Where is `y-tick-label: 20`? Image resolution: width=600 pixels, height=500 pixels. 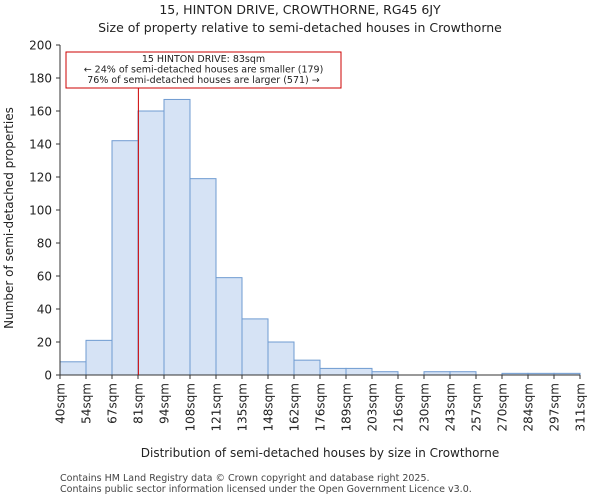 y-tick-label: 20 is located at coordinates (44, 343).